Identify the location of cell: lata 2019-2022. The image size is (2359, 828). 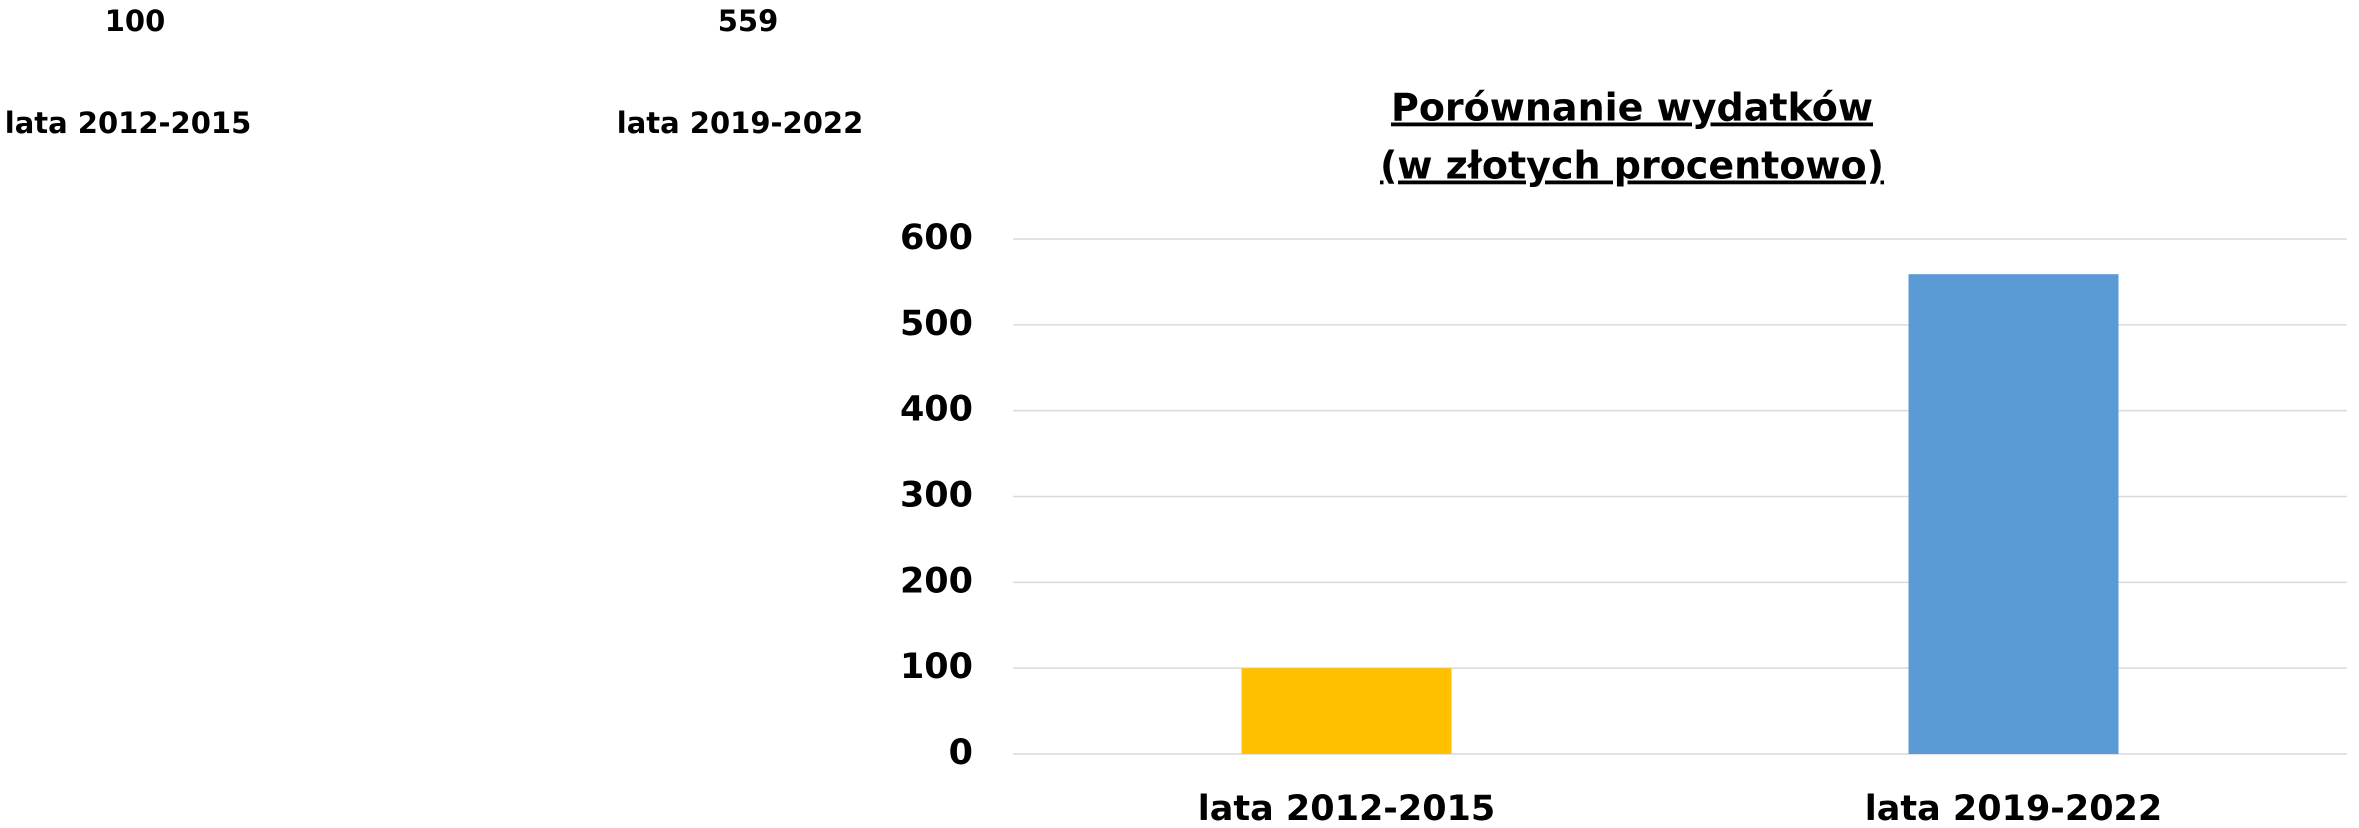
(740, 123).